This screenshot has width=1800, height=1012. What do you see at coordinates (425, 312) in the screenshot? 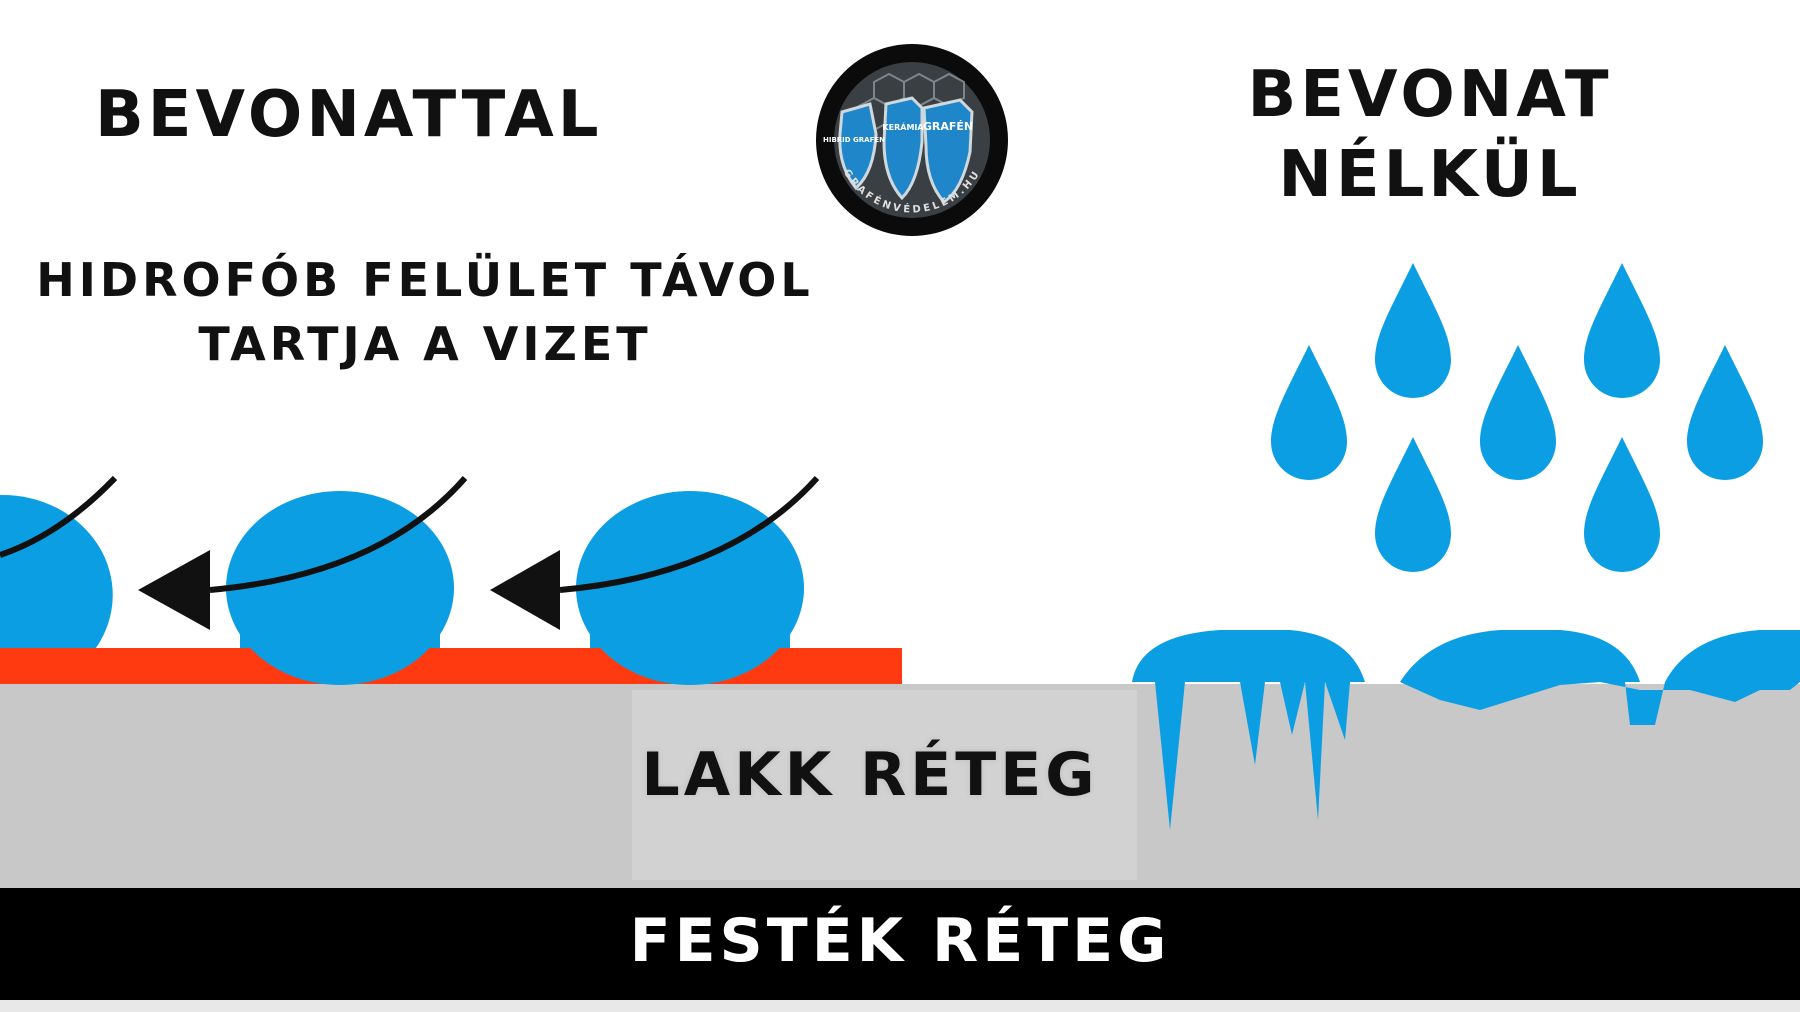
I see `hydrophobic-description: HIDROFÓB FELÜLET TÁVOL TARTJA A VIZET` at bounding box center [425, 312].